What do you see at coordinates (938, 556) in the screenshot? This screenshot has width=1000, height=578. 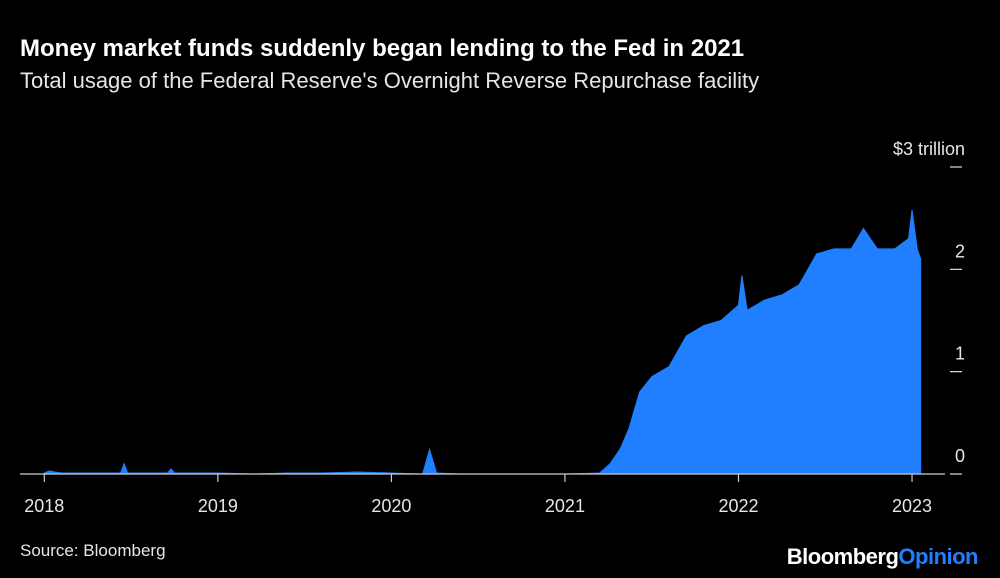 I see `logo-suffix: Opinion` at bounding box center [938, 556].